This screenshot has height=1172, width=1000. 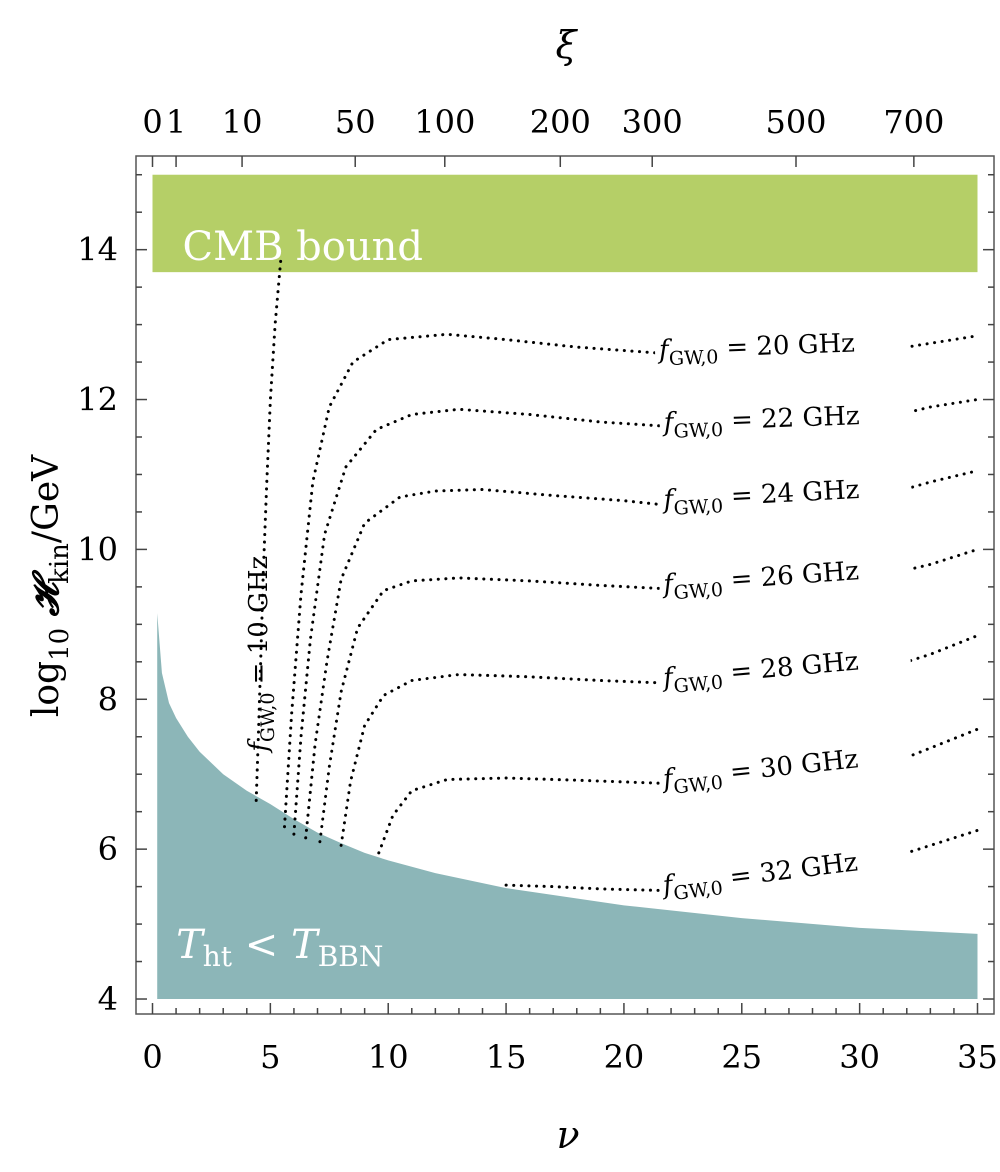 I want to click on label-20ghz: fGW,0 = 20 GHz, so click(x=781, y=348).